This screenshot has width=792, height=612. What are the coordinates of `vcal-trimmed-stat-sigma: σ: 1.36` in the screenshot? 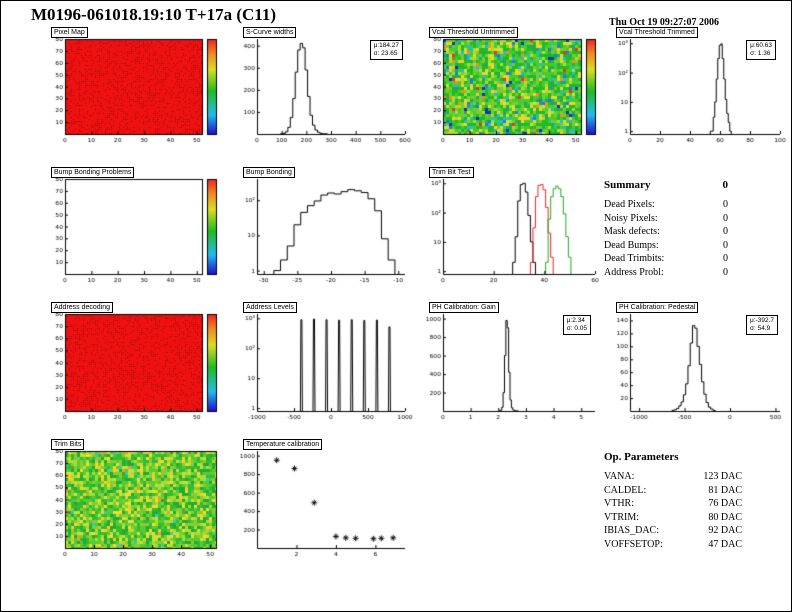 It's located at (760, 53).